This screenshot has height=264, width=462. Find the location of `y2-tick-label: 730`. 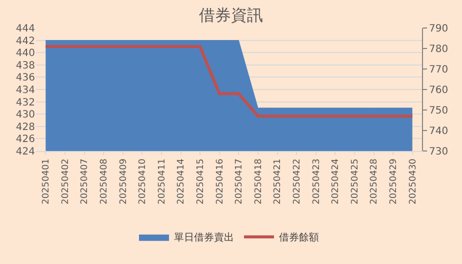

y2-tick-label: 730 is located at coordinates (438, 152).